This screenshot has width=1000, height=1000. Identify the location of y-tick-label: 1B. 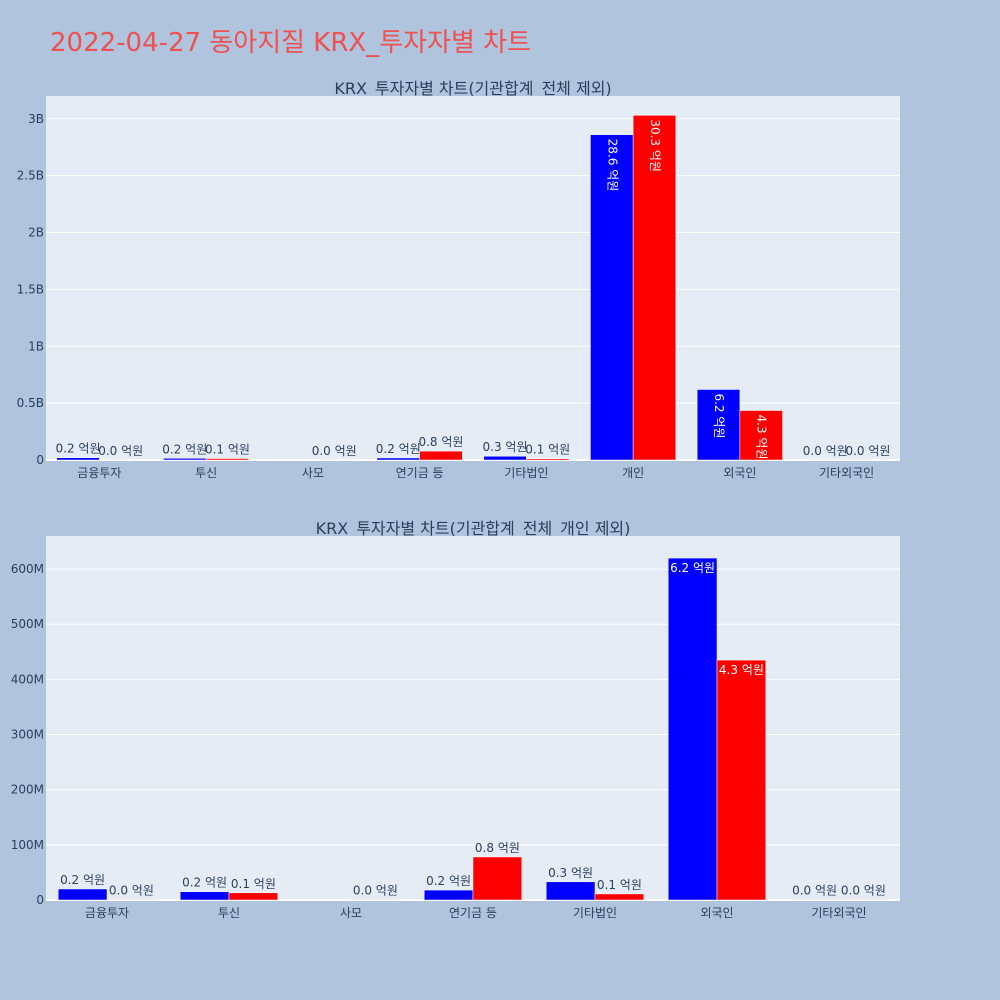
(36, 346).